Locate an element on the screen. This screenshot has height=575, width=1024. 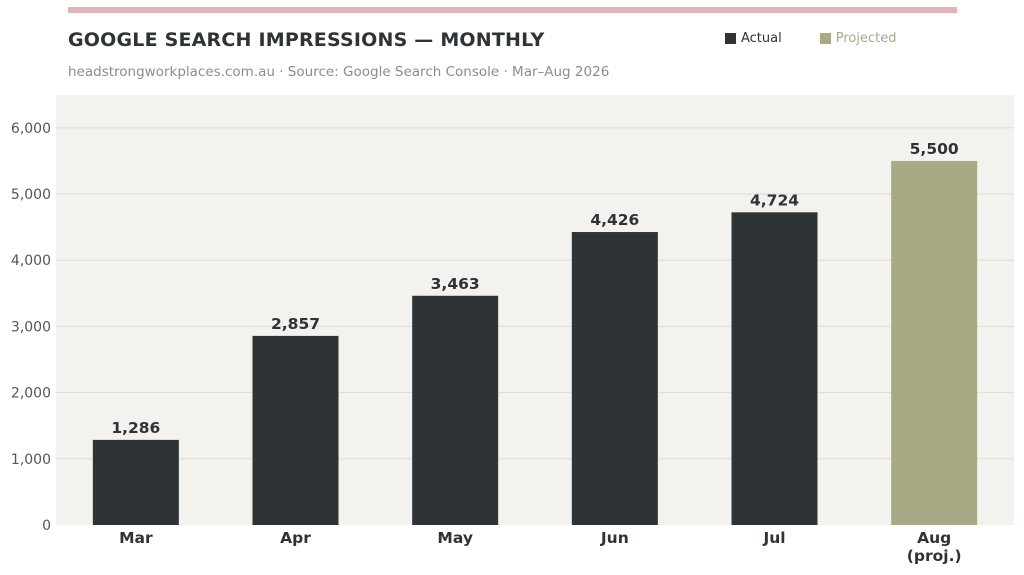
bar-projected is located at coordinates (934, 342).